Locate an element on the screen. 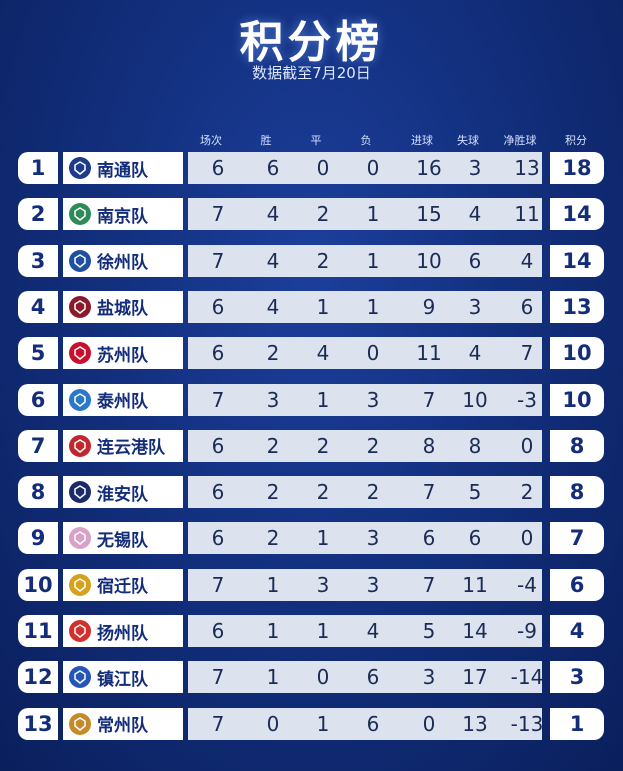 The width and height of the screenshot is (623, 771). stat-gf: 3 is located at coordinates (429, 677).